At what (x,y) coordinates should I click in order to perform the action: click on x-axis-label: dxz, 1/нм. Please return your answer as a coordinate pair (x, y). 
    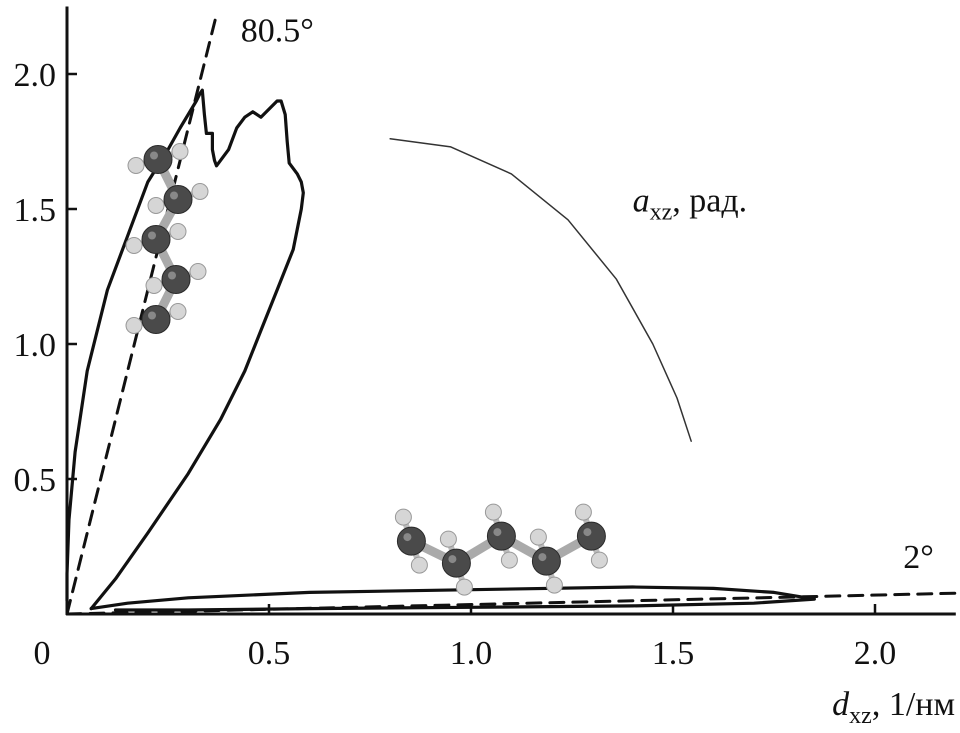
    Looking at the image, I should click on (893, 707).